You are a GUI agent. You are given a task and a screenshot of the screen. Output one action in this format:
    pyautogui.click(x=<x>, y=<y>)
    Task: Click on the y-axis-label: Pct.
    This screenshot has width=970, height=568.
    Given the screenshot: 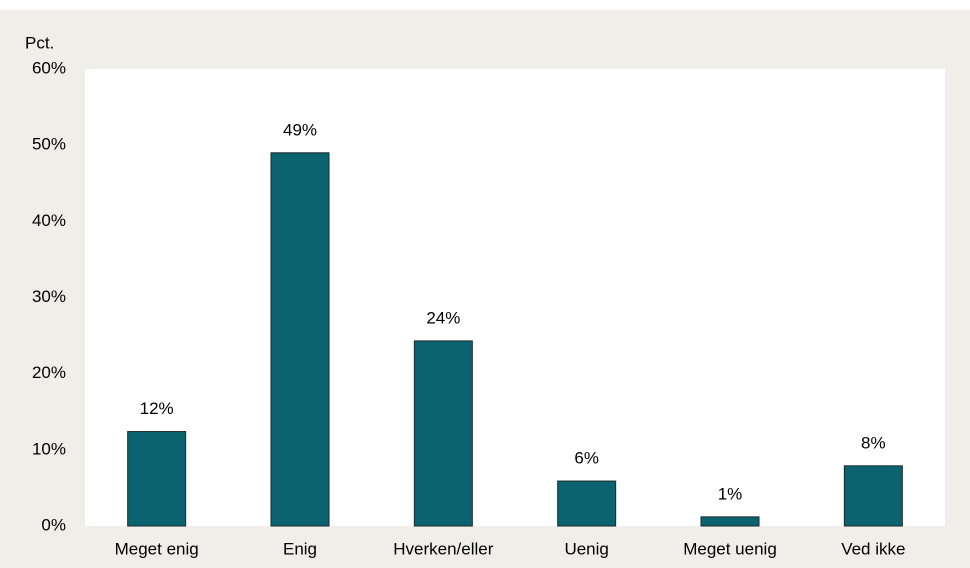 What is the action you would take?
    pyautogui.click(x=39, y=42)
    